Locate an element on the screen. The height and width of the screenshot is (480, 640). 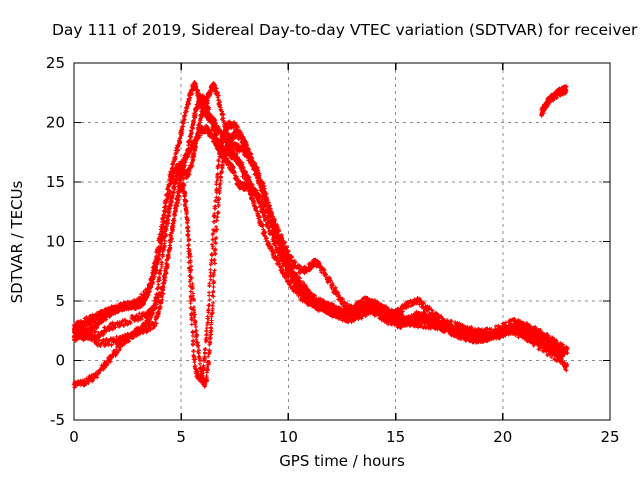
y-tick-label: 25 is located at coordinates (55, 63).